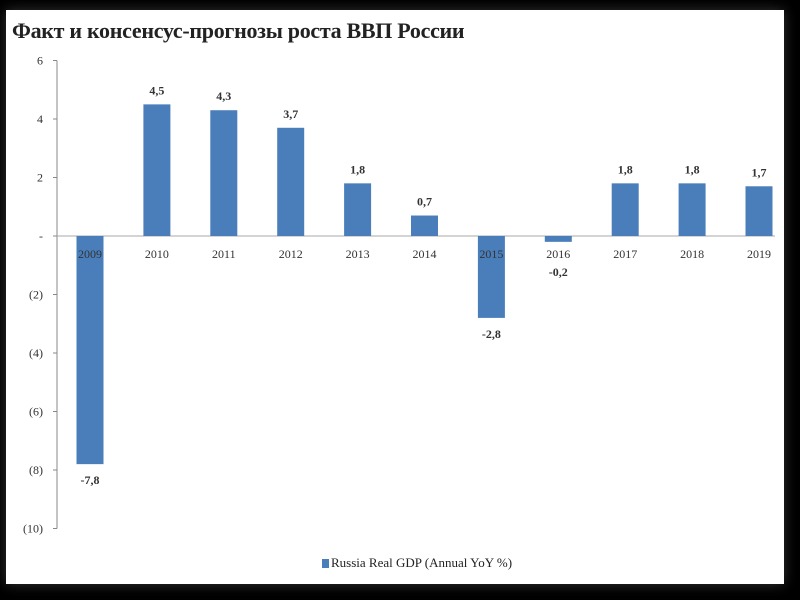 Image resolution: width=800 pixels, height=600 pixels. Describe the element at coordinates (625, 254) in the screenshot. I see `x-tick-label: 2017` at that location.